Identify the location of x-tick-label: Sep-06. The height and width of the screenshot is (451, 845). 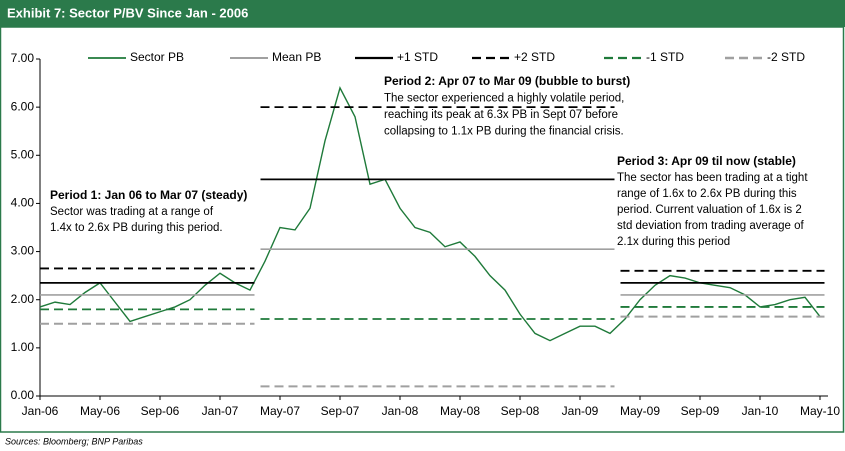
(160, 411).